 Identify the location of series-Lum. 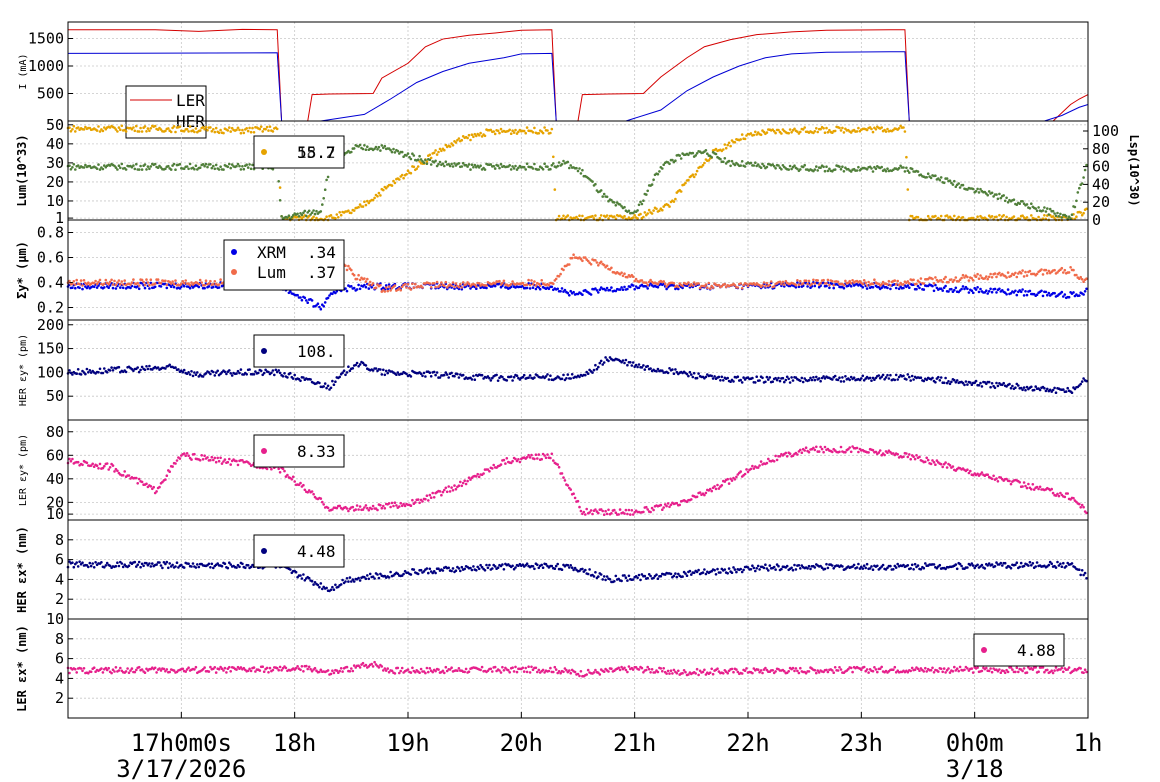
(577, 173).